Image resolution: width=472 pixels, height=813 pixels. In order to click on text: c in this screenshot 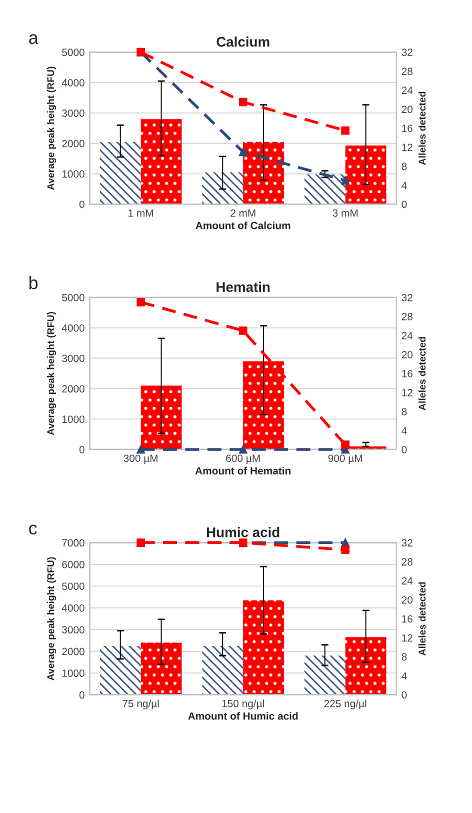, I will do `click(33, 529)`.